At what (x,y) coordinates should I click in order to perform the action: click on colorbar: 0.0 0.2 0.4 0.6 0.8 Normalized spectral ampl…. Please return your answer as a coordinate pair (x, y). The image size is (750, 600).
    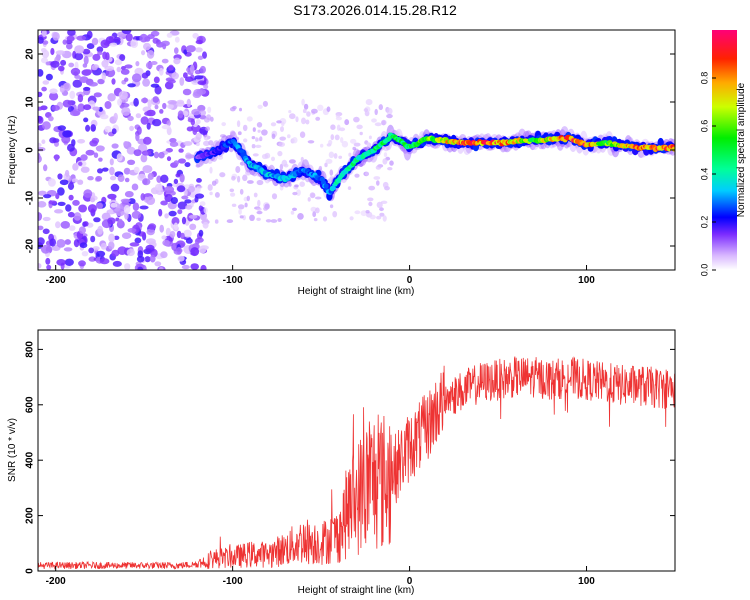
    Looking at the image, I should click on (723, 153).